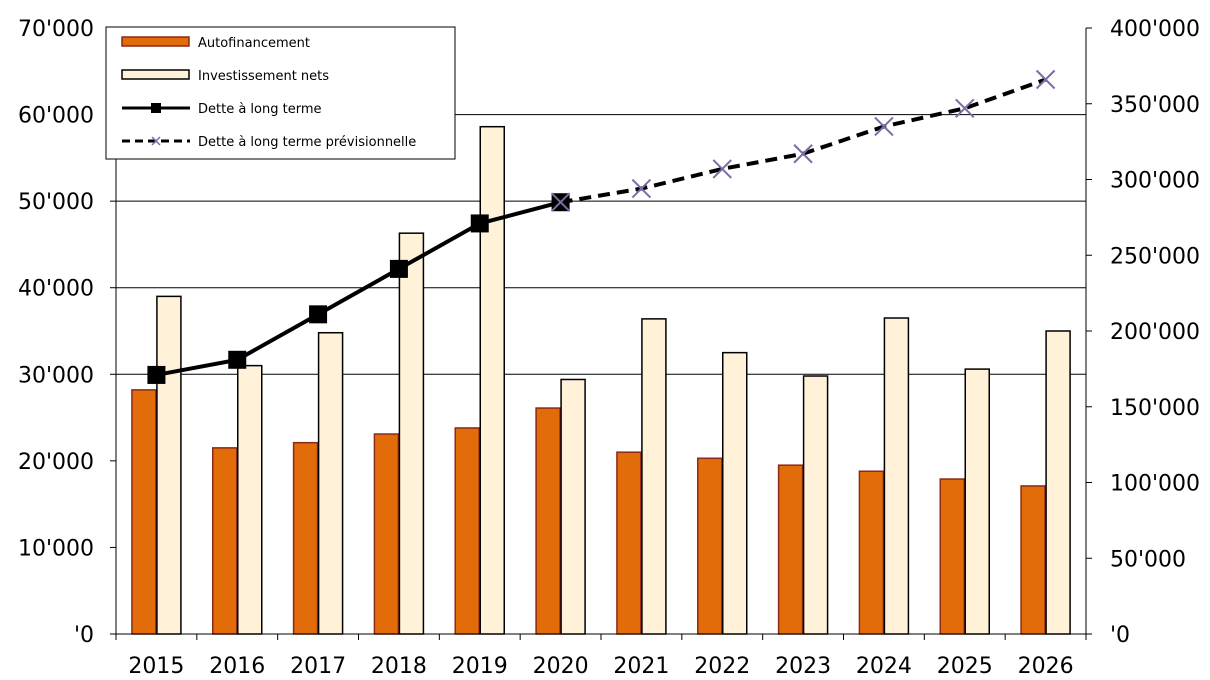  Describe the element at coordinates (56, 116) in the screenshot. I see `y-left-tick-label: 60'000` at that location.